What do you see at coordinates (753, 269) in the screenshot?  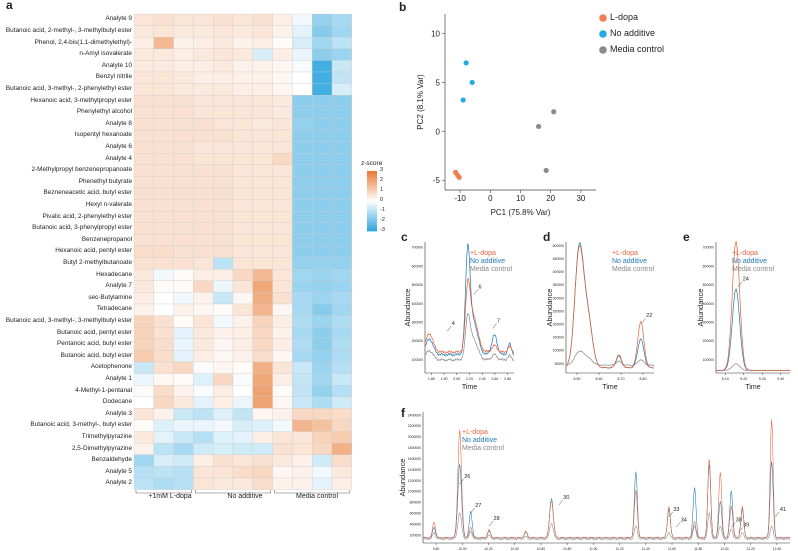 I see `chrom-legend-entry: Media control` at bounding box center [753, 269].